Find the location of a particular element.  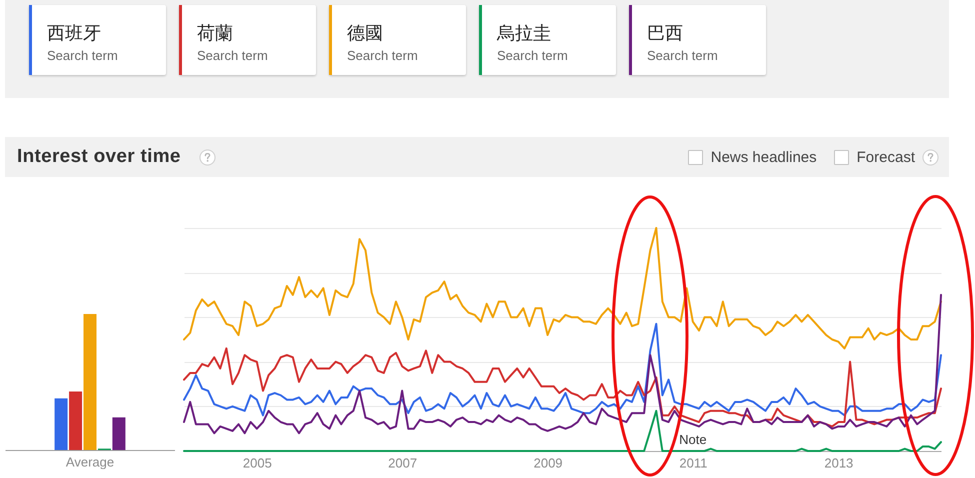

legend-label: 巴西 is located at coordinates (665, 33).